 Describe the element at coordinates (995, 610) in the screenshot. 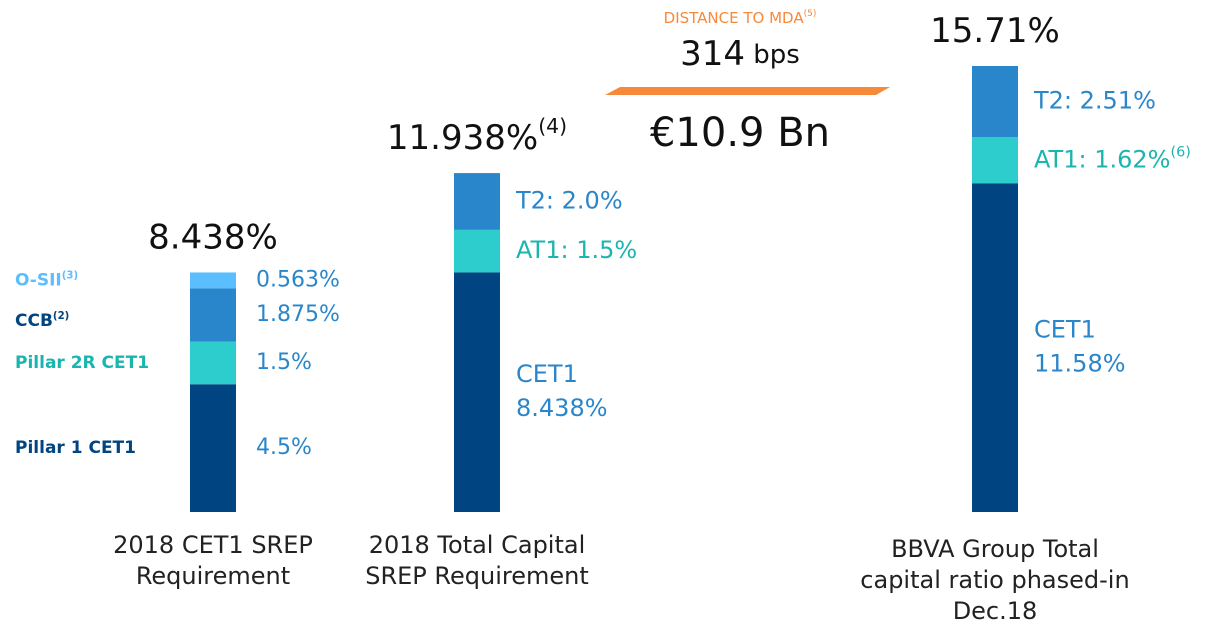

I see `category-label: Dec.18` at that location.